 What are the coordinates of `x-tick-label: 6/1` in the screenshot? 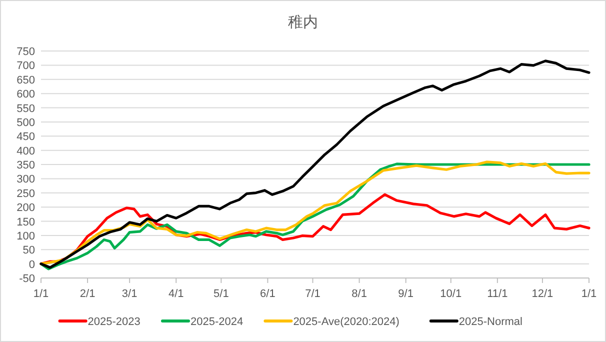 It's located at (268, 294).